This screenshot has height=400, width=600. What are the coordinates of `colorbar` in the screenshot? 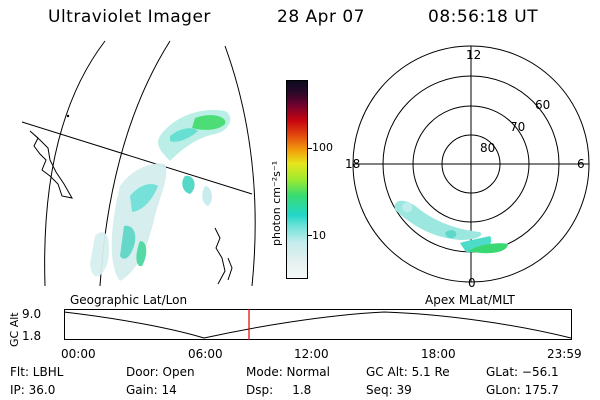 It's located at (297, 179).